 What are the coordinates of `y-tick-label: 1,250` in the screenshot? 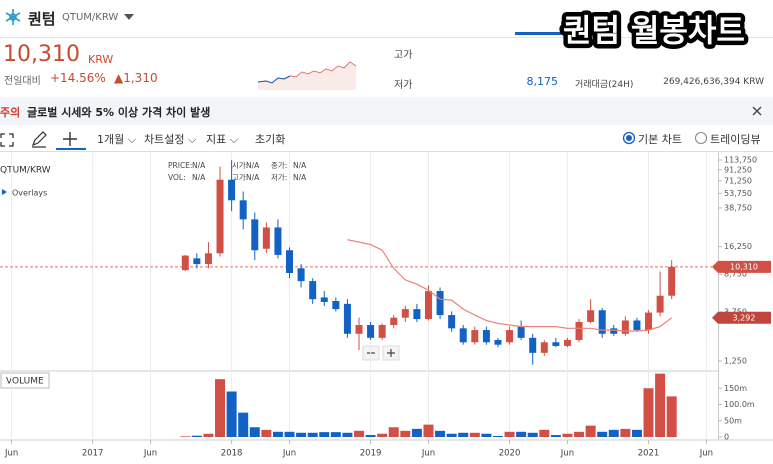 It's located at (735, 360).